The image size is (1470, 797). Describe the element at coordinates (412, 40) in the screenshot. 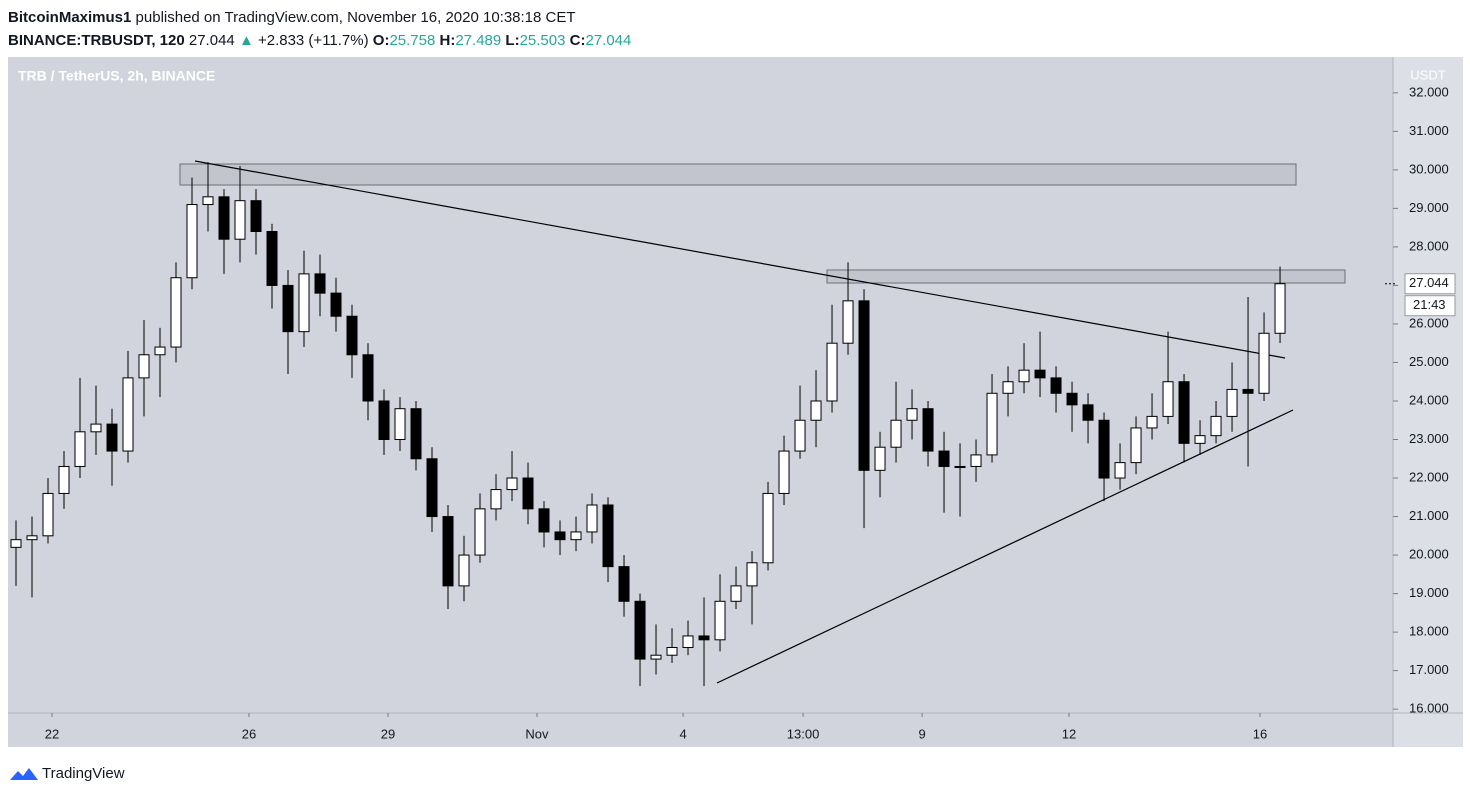

I see `o-value: 25.758` at that location.